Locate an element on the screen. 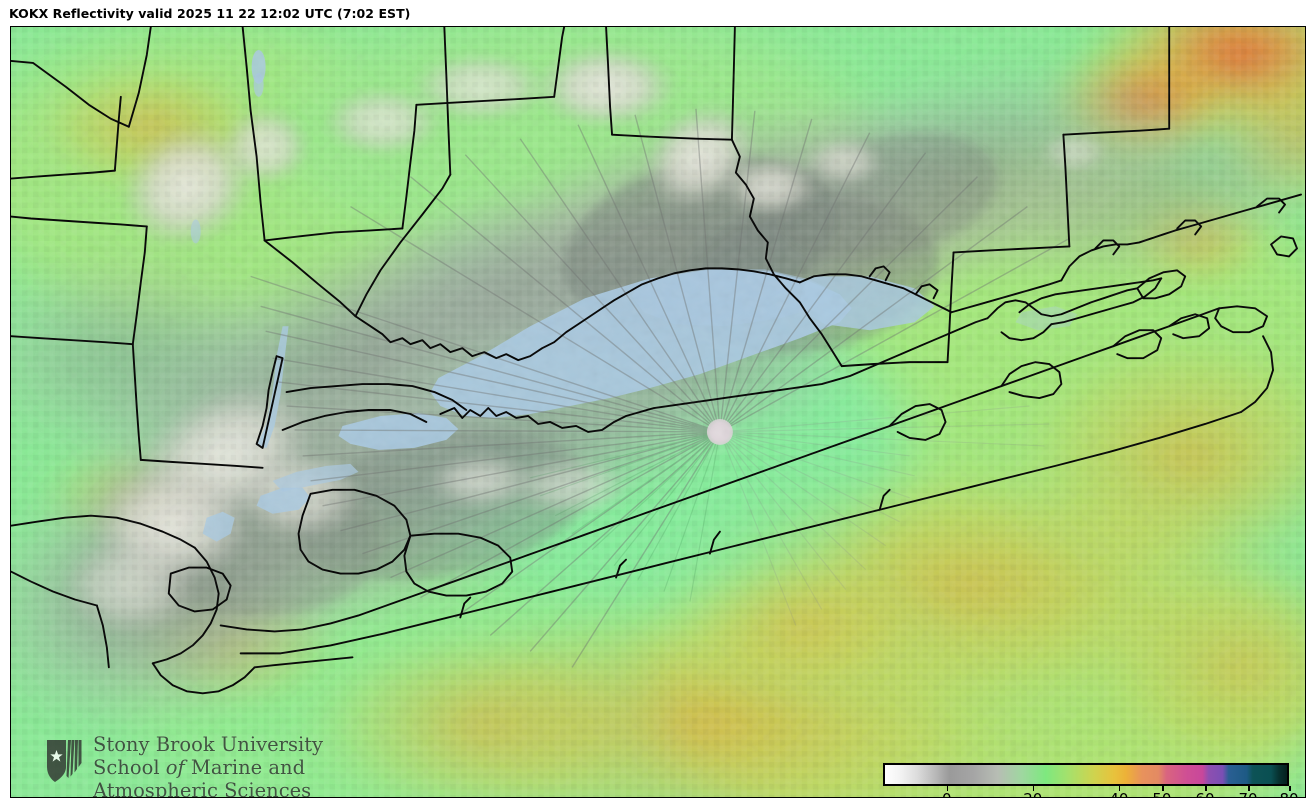  reflectivity-colorbar: 0 20 40 50 60 70 80 is located at coordinates (1091, 780).